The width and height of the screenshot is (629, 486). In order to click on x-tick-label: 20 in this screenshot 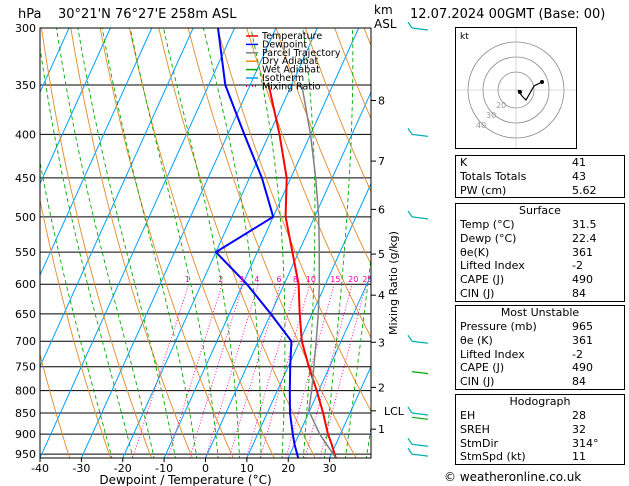, I will do `click(288, 468)`.